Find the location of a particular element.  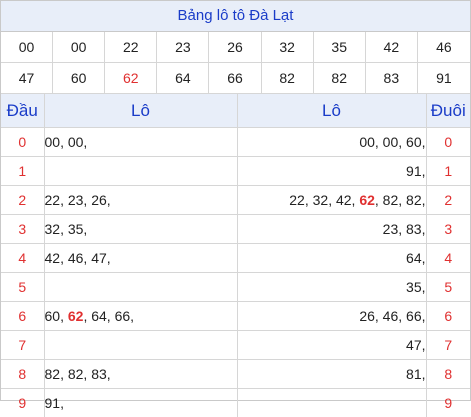

lo-right-cell is located at coordinates (331, 403).